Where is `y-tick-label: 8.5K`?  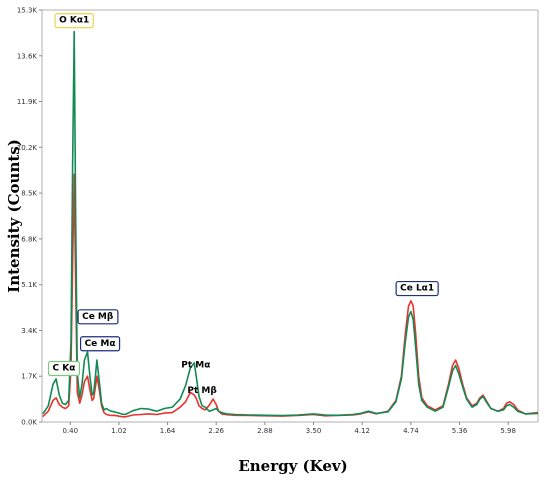 y-tick-label: 8.5K is located at coordinates (29, 194).